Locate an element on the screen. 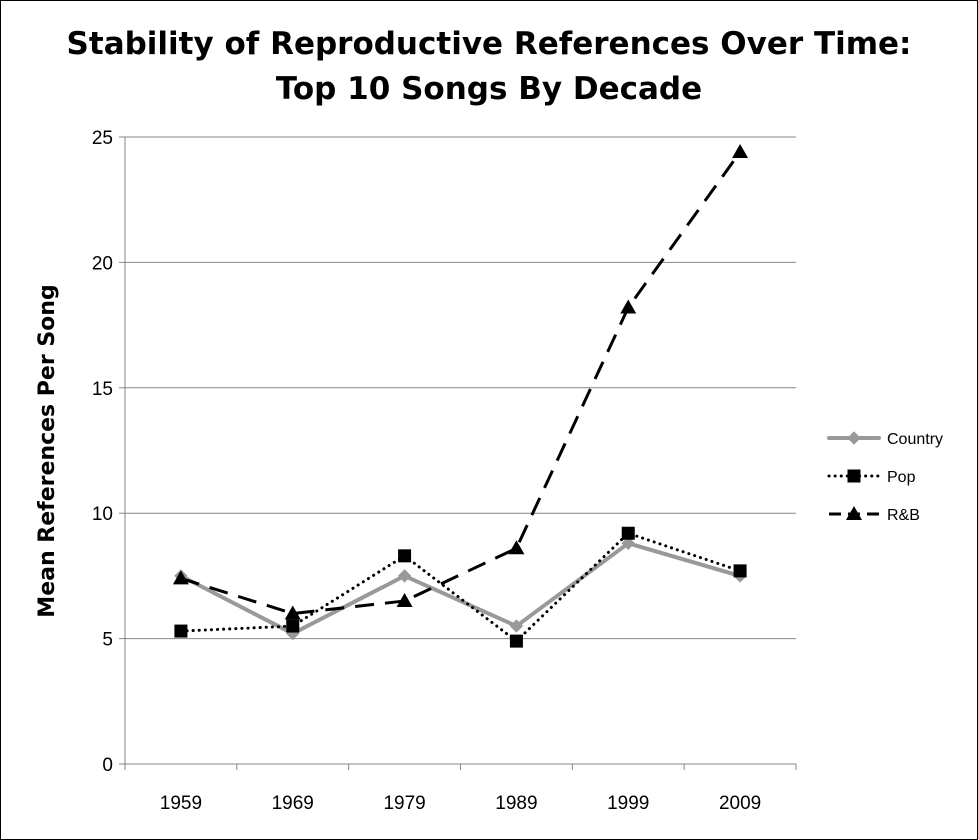 The image size is (978, 840). y-tick-label: 25 is located at coordinates (102, 138).